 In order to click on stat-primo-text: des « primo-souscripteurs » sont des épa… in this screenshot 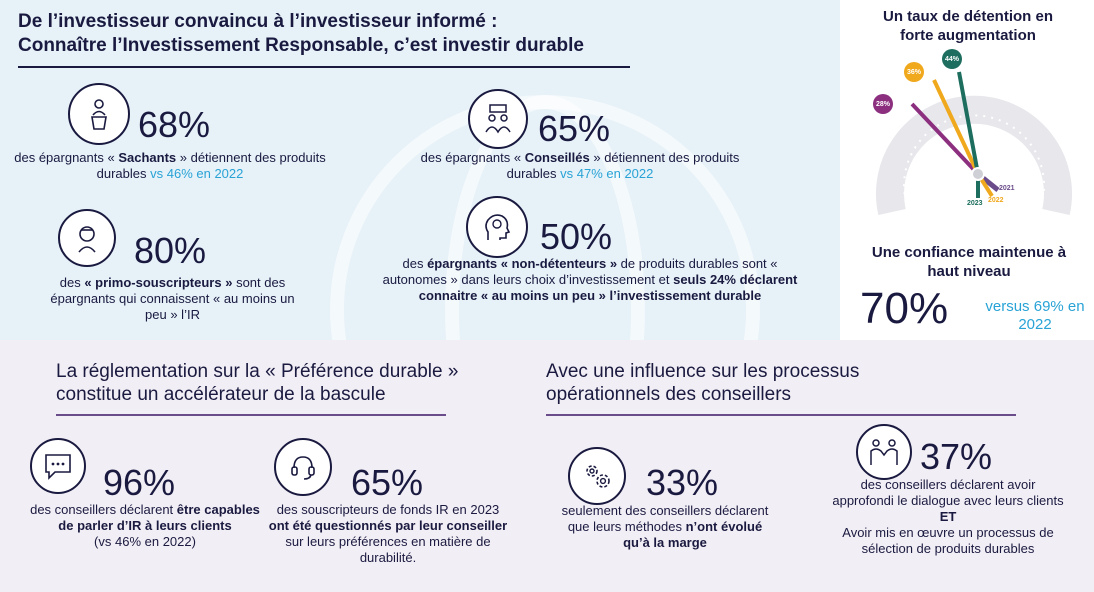, I will do `click(172, 298)`.